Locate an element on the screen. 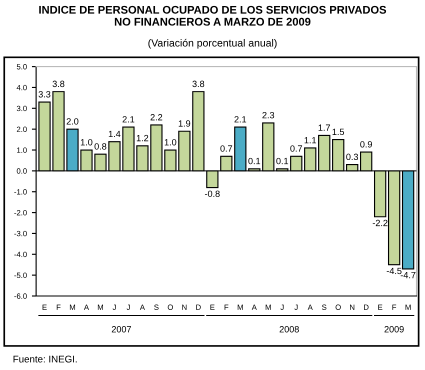 The image size is (425, 370). text: 2007 is located at coordinates (122, 329).